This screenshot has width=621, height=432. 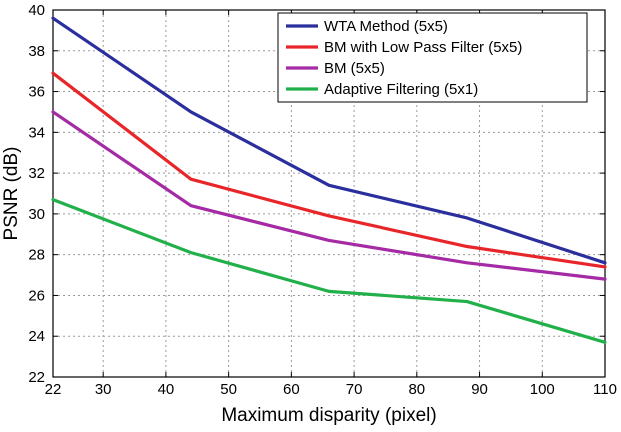 What do you see at coordinates (53, 389) in the screenshot?
I see `x-tick-label: 22` at bounding box center [53, 389].